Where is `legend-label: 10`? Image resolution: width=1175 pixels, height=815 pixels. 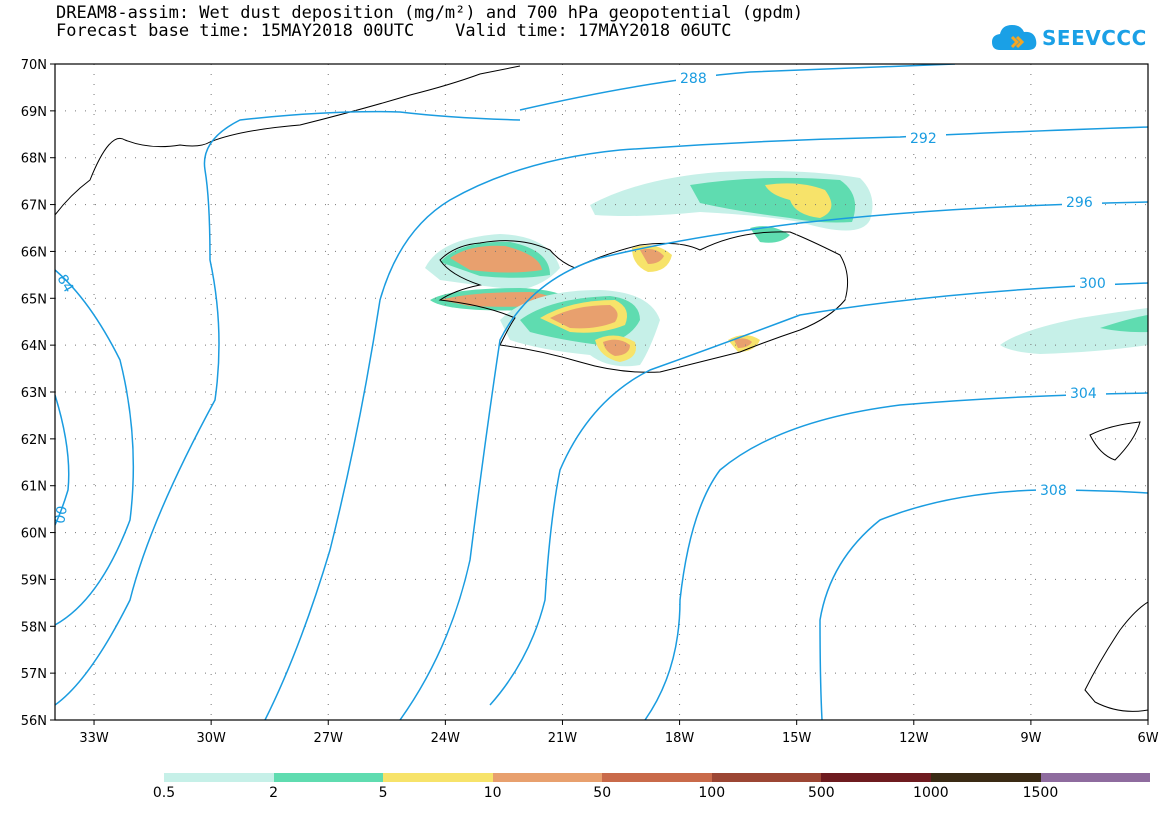
legend-label: 10 is located at coordinates (492, 793).